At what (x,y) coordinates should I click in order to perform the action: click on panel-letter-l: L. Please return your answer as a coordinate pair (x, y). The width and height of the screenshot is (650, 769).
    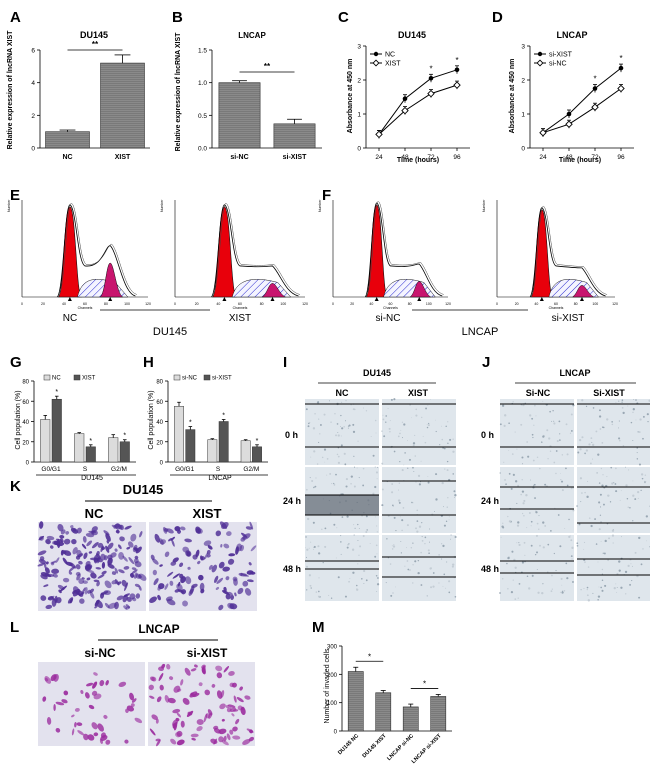
    Looking at the image, I should click on (14, 627).